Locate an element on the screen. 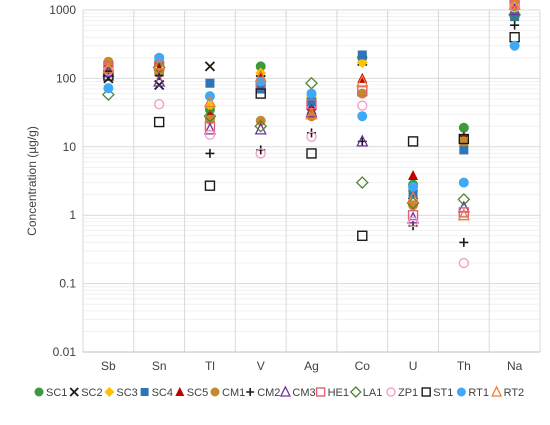 The width and height of the screenshot is (550, 425). point-rt1-ag is located at coordinates (311, 93).